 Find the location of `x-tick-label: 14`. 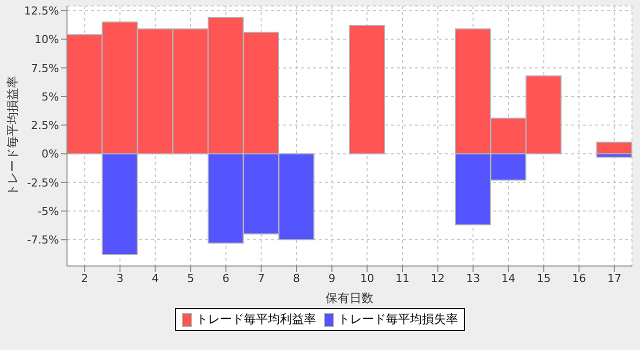

x-tick-label: 14 is located at coordinates (508, 278).